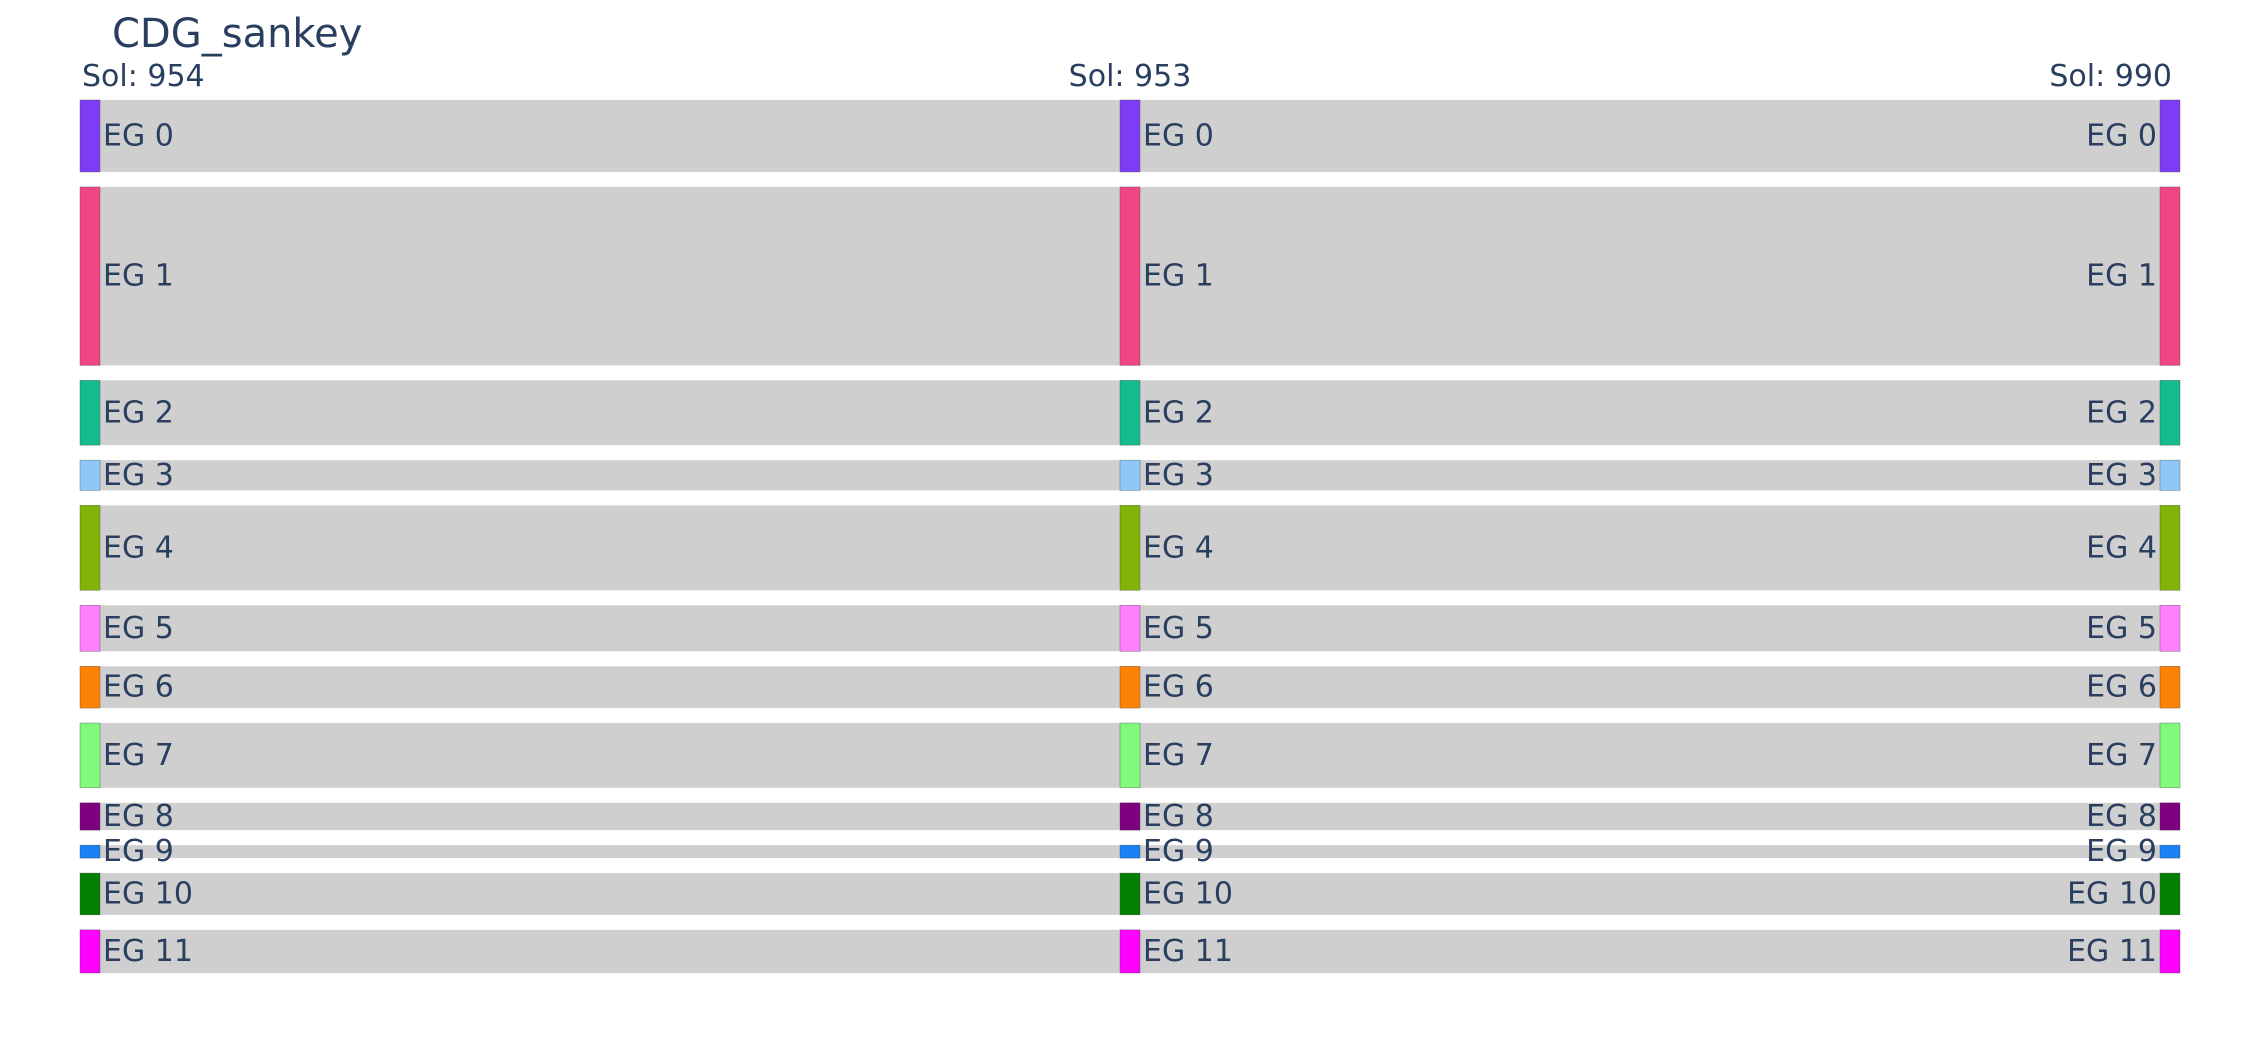  What do you see at coordinates (2121, 475) in the screenshot?
I see `node-label-col2-eg-3: EG 3` at bounding box center [2121, 475].